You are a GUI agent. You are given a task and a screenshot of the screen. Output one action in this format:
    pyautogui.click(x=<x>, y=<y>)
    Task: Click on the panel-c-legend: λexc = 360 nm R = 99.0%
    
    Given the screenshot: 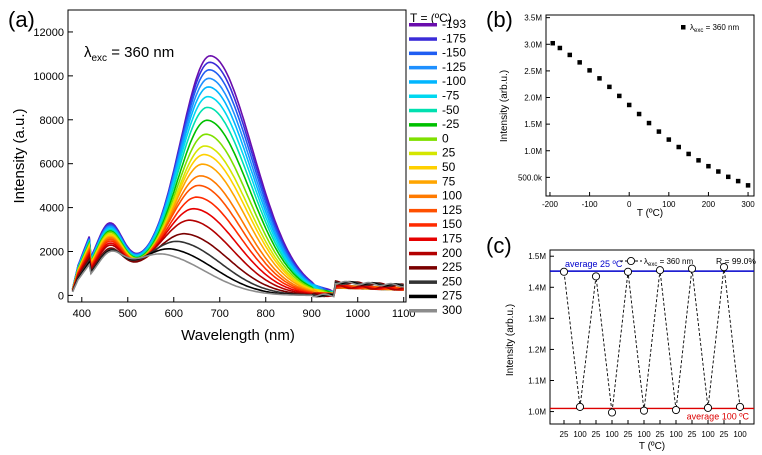 What is the action you would take?
    pyautogui.click(x=688, y=262)
    